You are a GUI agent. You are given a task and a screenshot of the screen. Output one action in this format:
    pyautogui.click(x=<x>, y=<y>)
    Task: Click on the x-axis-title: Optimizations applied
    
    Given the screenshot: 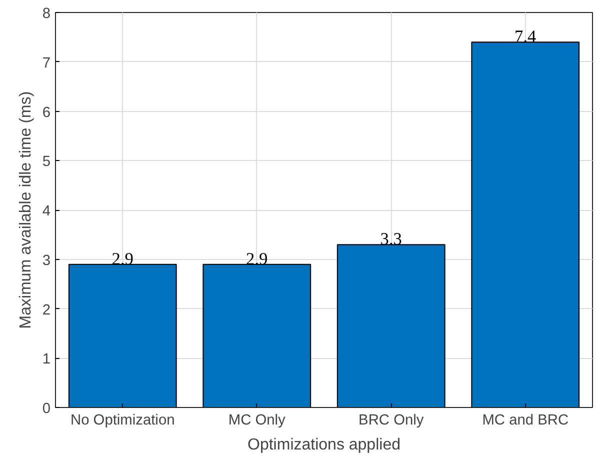 What is the action you would take?
    pyautogui.click(x=324, y=445)
    